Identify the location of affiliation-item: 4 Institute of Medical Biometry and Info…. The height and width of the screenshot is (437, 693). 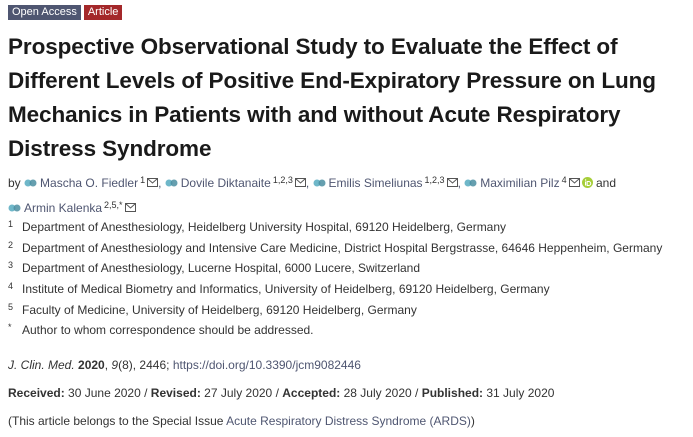
(350, 289).